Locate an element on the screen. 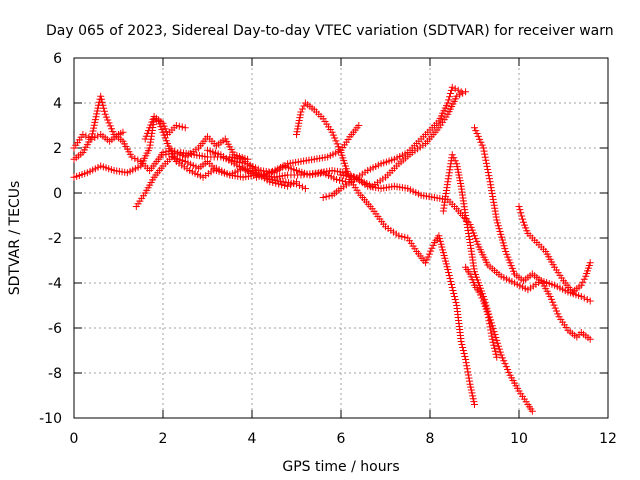  x-tick-label: 0 is located at coordinates (74, 439).